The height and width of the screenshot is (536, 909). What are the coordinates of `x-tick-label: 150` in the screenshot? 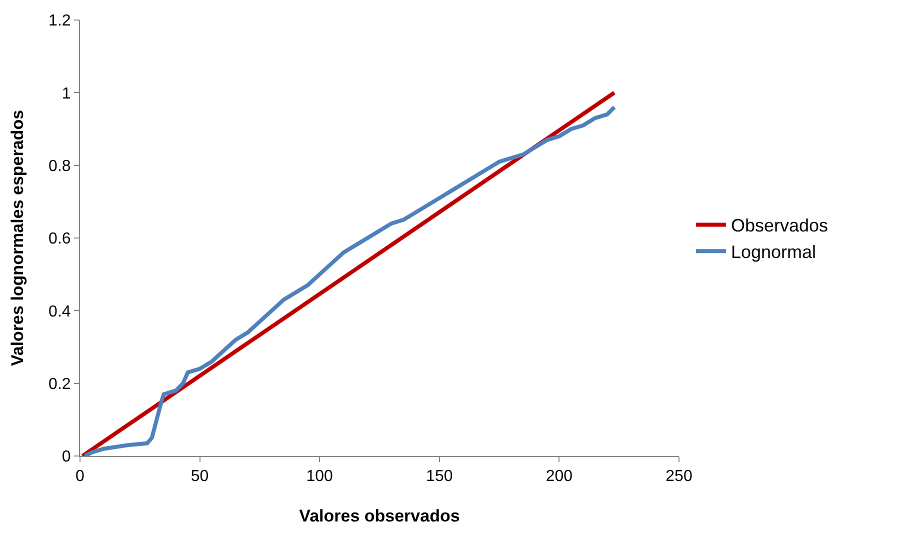 It's located at (439, 477).